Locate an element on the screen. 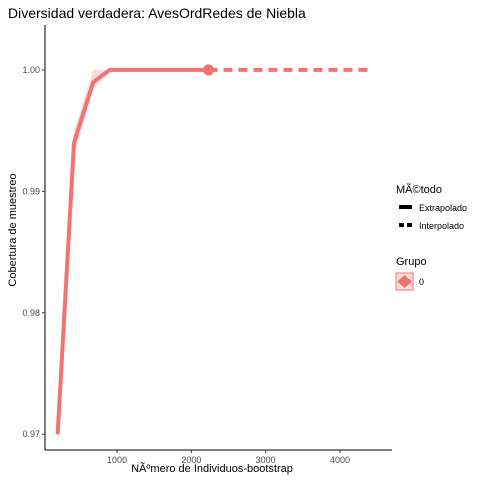  y-tick-label: 1.00 is located at coordinates (31, 70).